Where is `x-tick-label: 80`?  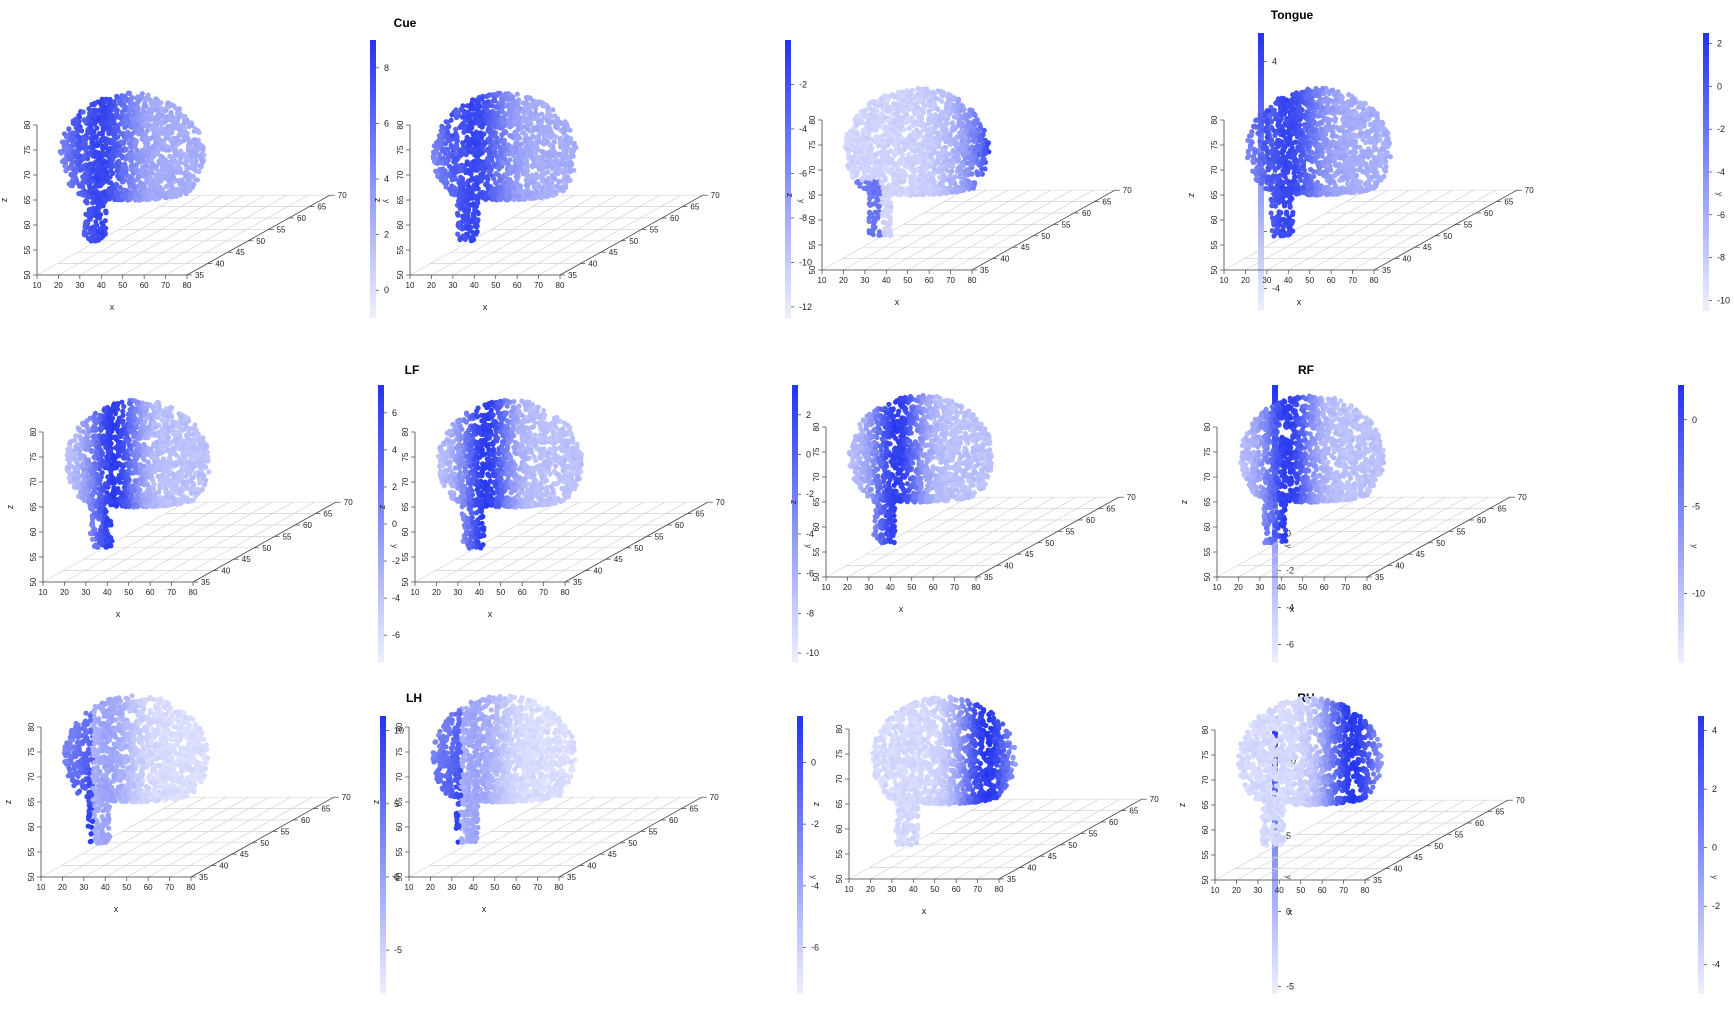 x-tick-label: 80 is located at coordinates (187, 285).